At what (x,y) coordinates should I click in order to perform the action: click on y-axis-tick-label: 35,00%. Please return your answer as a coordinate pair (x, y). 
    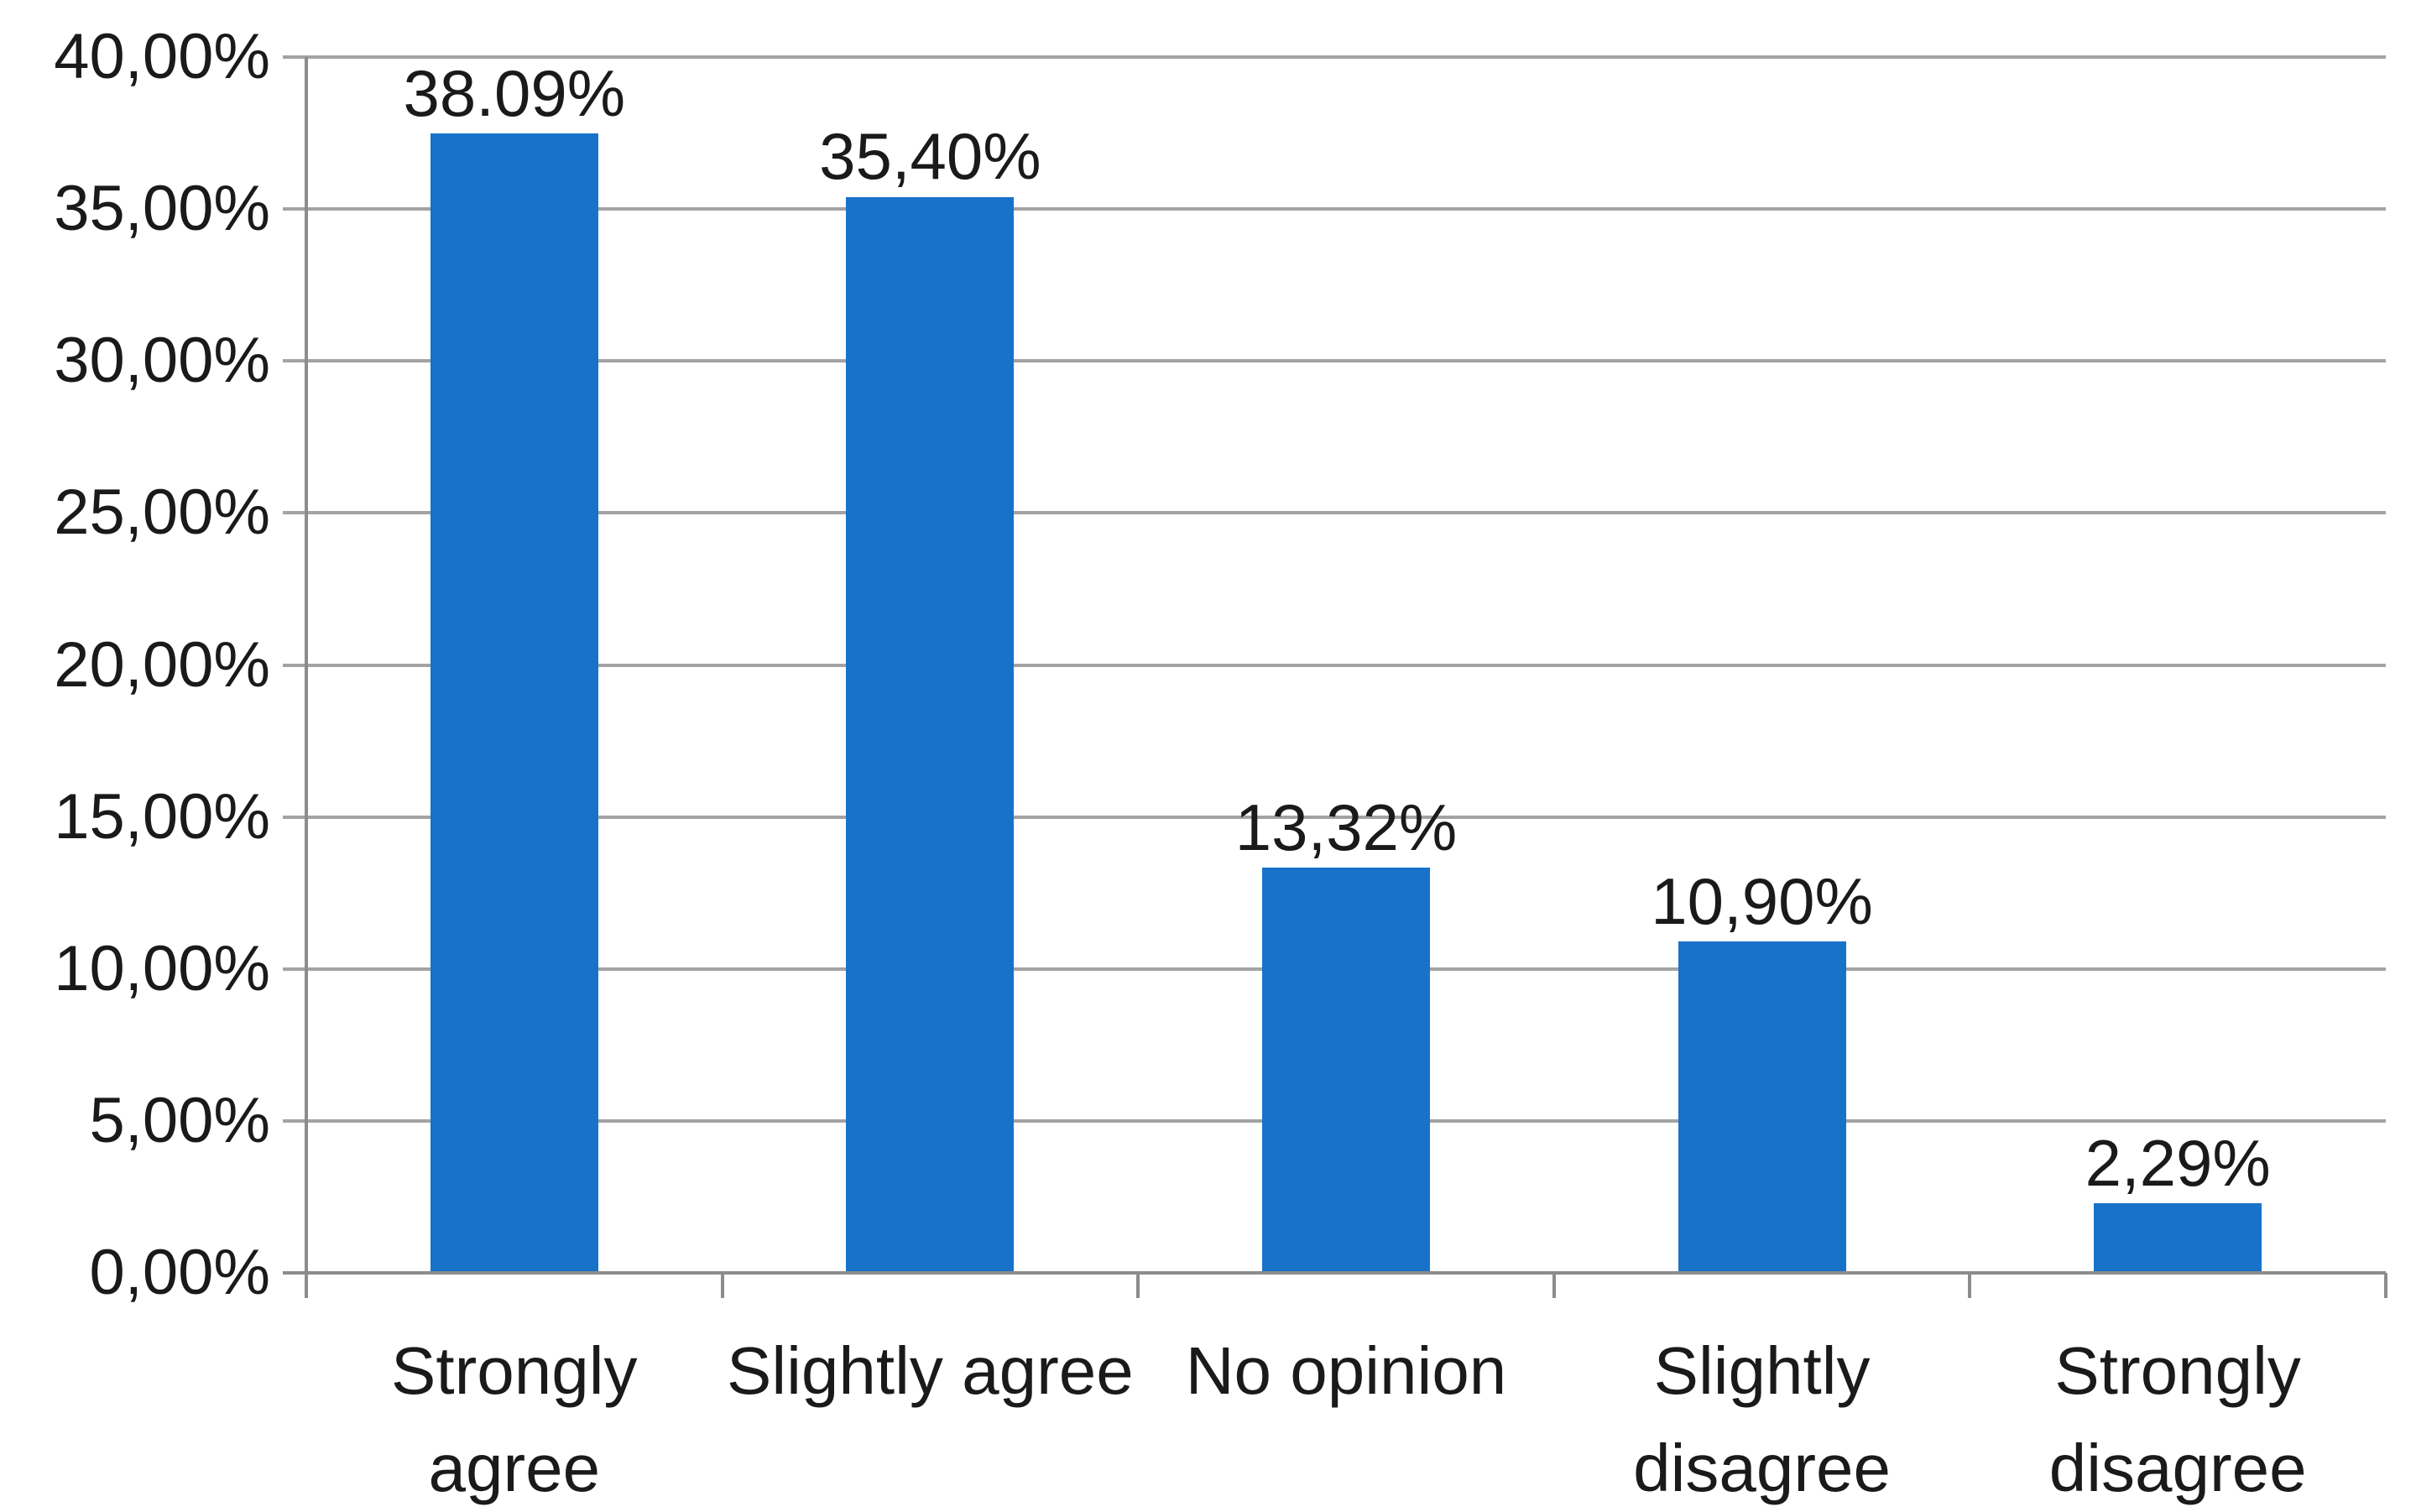
    Looking at the image, I should click on (162, 209).